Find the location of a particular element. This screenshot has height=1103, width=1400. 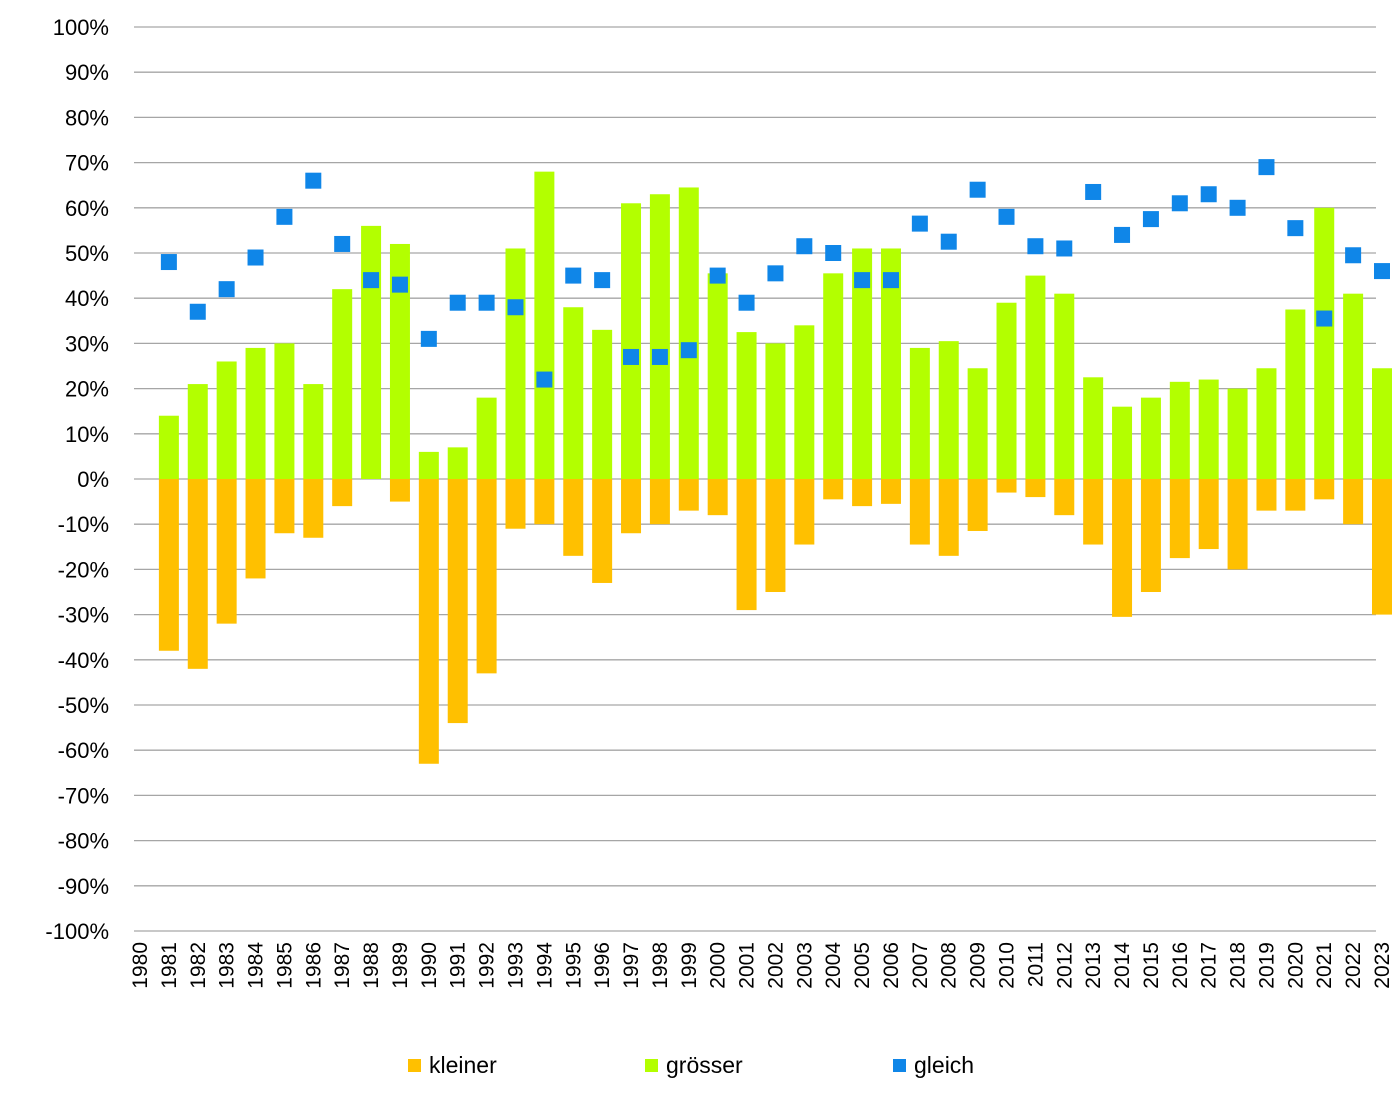

bar-grösser-1998 is located at coordinates (659, 337).